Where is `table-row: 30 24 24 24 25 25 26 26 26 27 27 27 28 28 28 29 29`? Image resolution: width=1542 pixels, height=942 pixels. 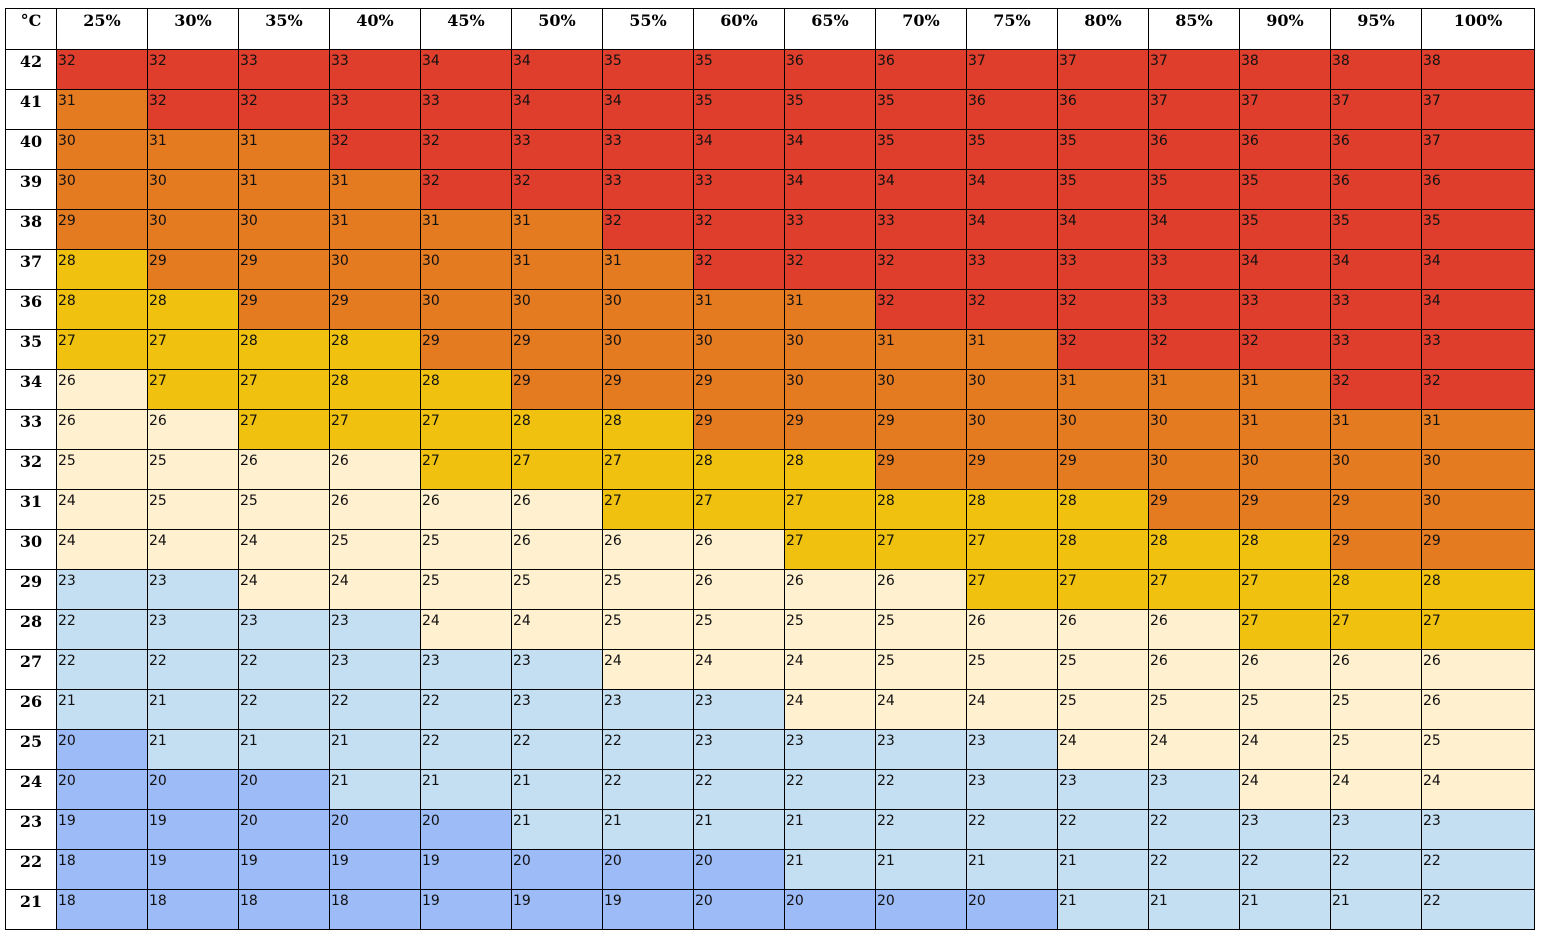
table-row: 30 24 24 24 25 25 26 26 26 27 27 27 28 28 28 29 29 is located at coordinates (770, 549).